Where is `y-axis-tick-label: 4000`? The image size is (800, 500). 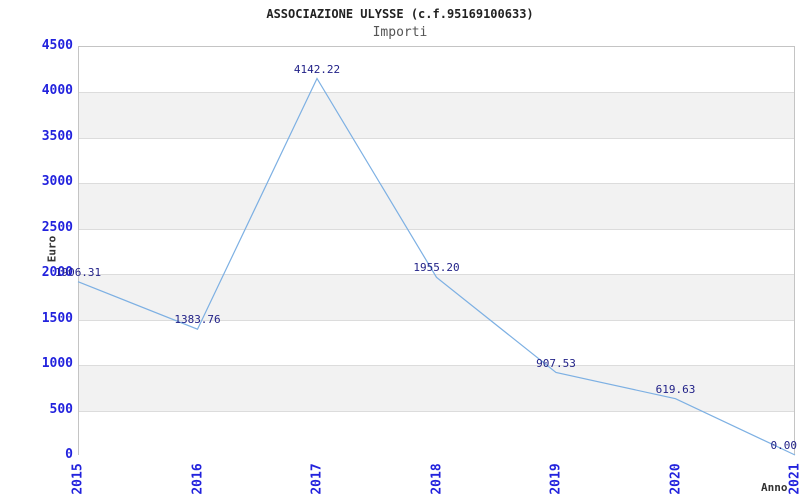 y-axis-tick-label: 4000 is located at coordinates (57, 91).